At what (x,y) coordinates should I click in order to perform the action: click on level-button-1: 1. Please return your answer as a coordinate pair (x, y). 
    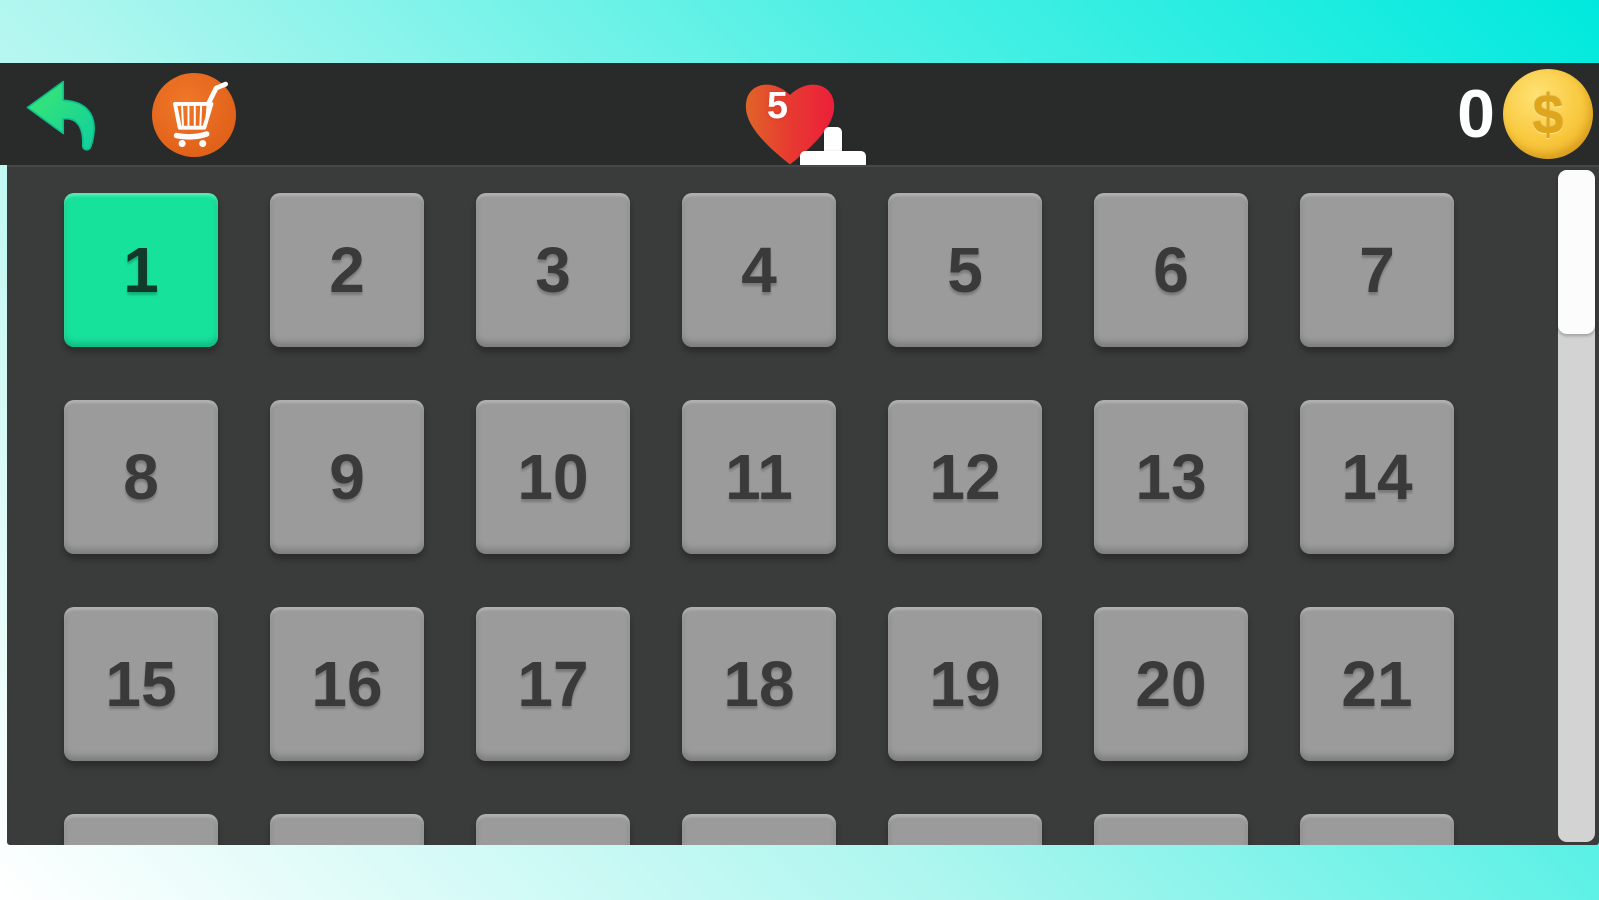
    Looking at the image, I should click on (141, 270).